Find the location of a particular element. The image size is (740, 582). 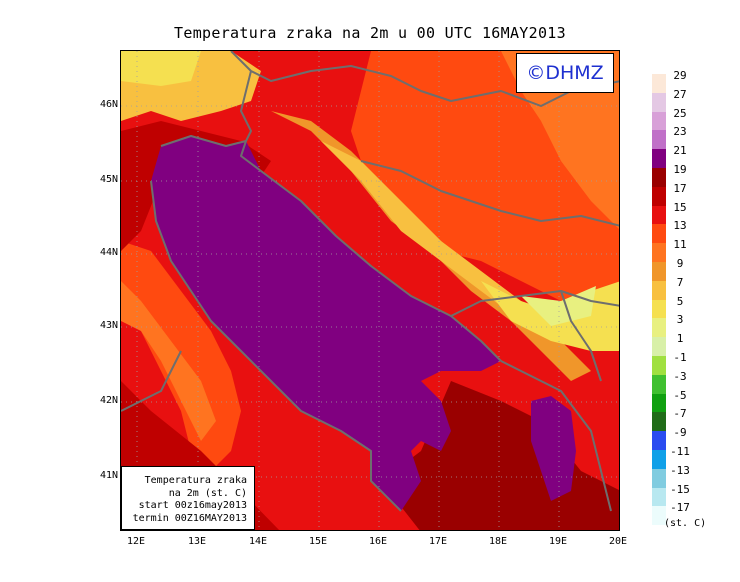

lon-label-18e: 18E is located at coordinates (498, 541).